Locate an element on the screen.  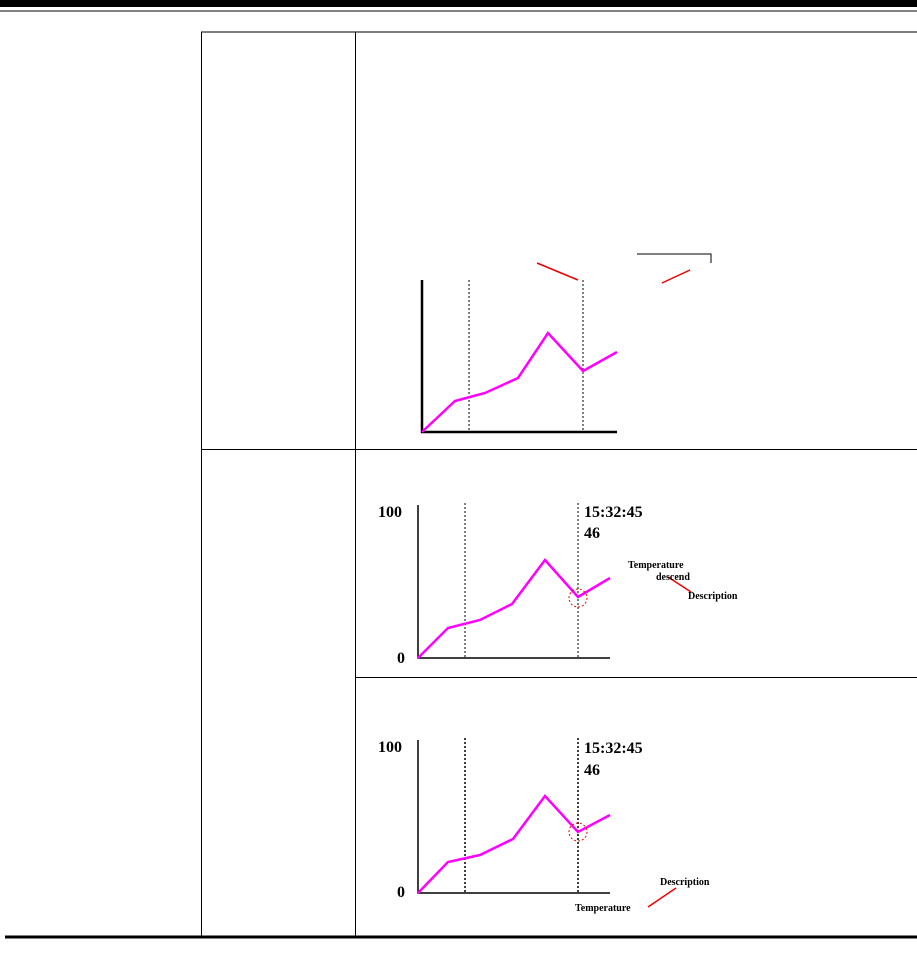
annotation: descend is located at coordinates (673, 577).